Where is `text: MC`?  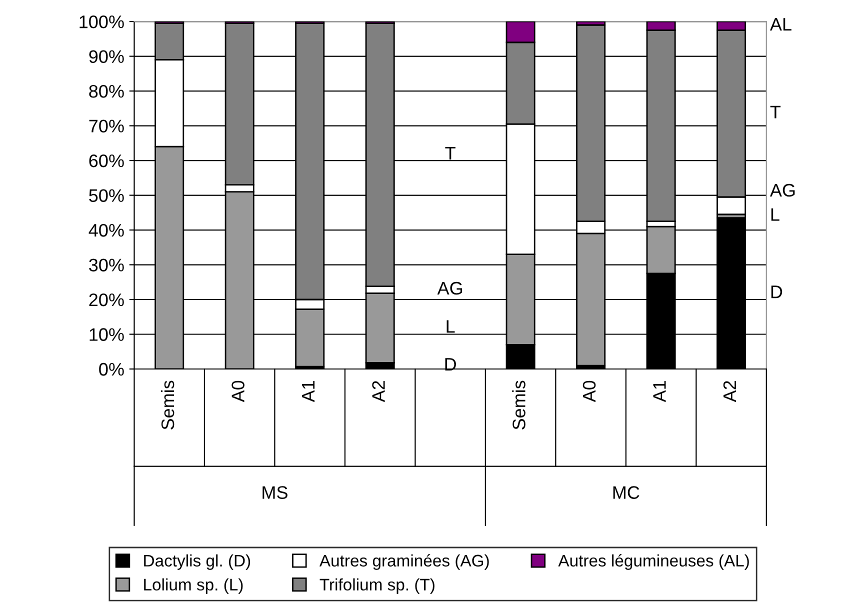
text: MC is located at coordinates (626, 492).